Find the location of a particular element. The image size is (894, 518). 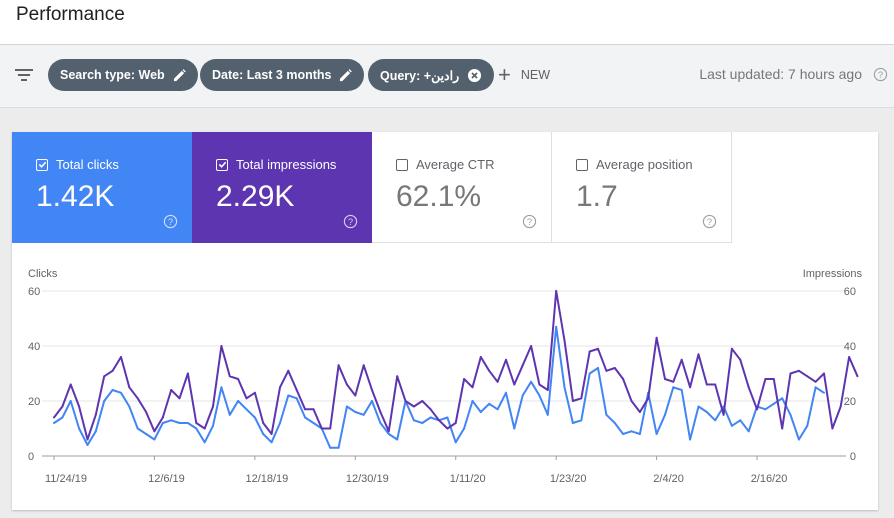

metric-total-impressions: Total impressions 2.29K ? is located at coordinates (282, 187).